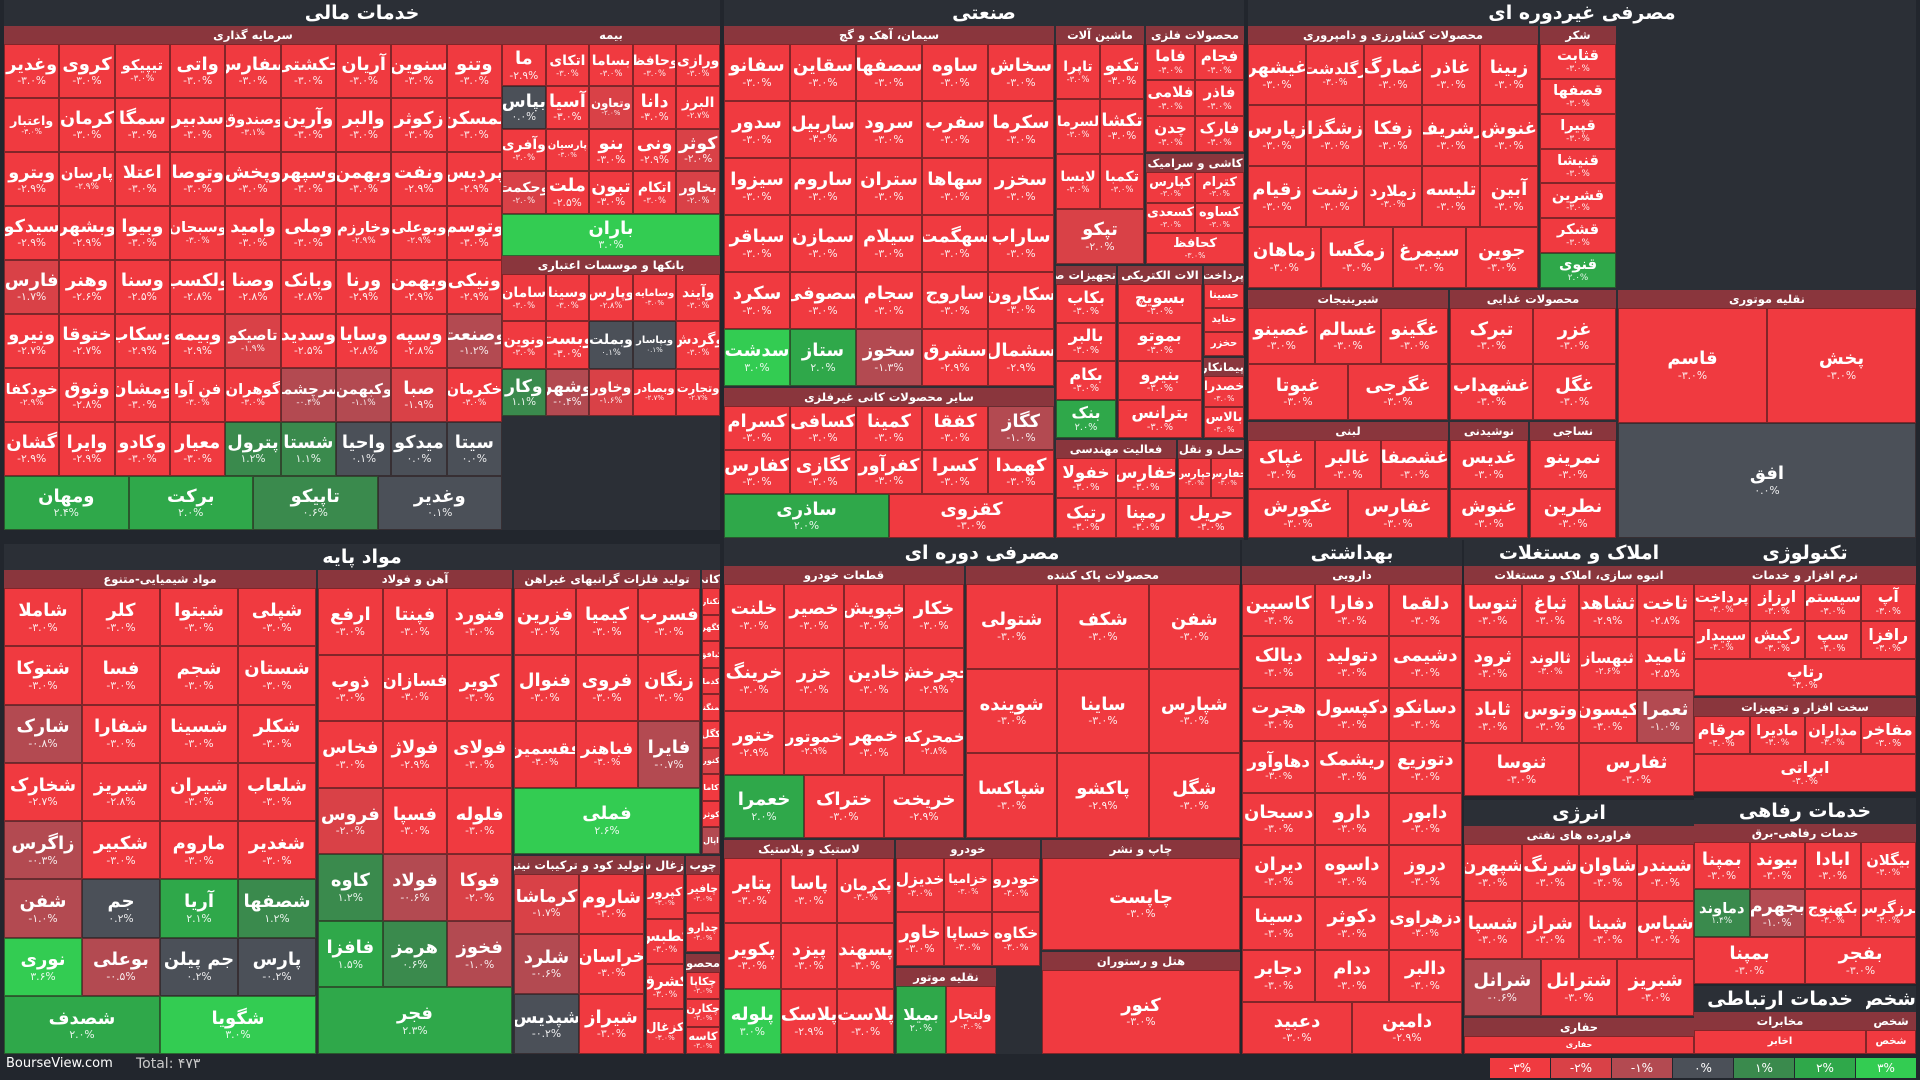  Describe the element at coordinates (611, 150) in the screenshot. I see `stock-tile: بنو ۳.۰%-` at that location.